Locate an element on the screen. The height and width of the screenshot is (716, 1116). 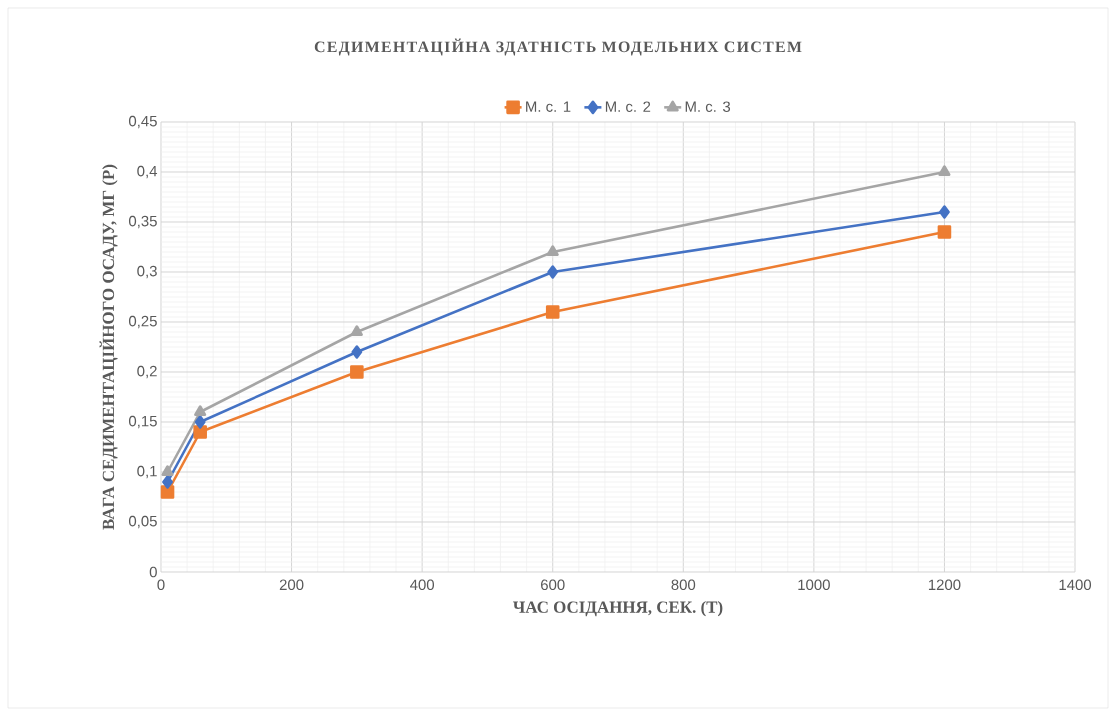
y-tick-label: 0,3 is located at coordinates (147, 272).